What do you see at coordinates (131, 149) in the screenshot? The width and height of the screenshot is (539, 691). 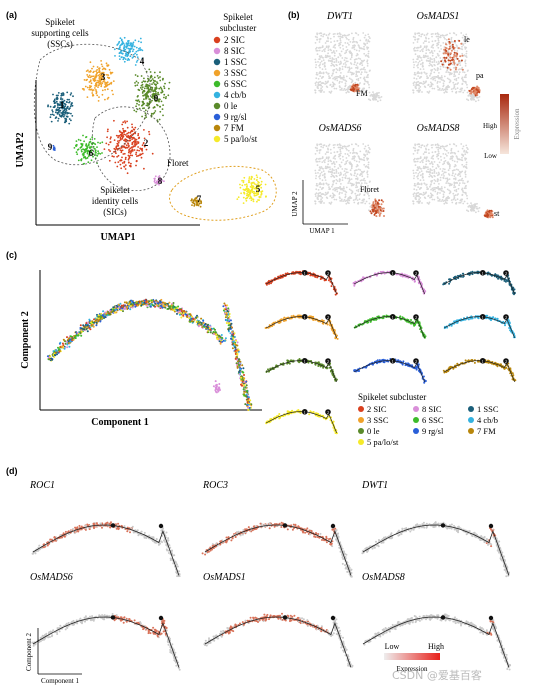 I see `sic-region-outline` at bounding box center [131, 149].